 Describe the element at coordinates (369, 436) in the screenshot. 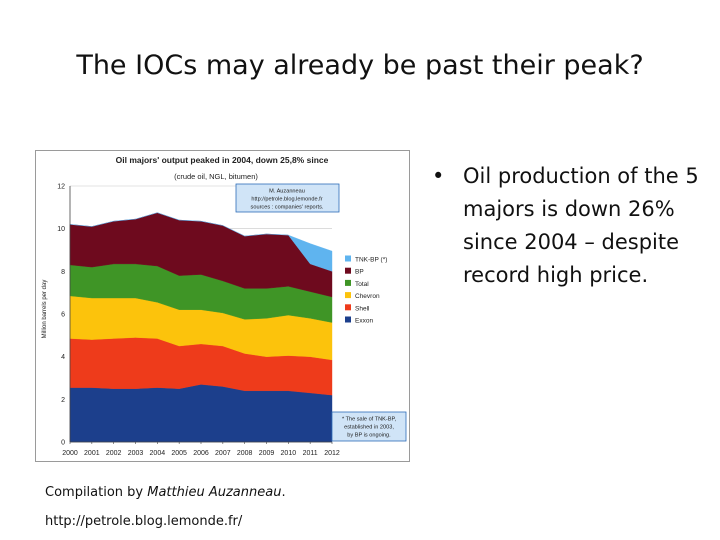

I see `footnote-line: by BP is ongoing.` at that location.